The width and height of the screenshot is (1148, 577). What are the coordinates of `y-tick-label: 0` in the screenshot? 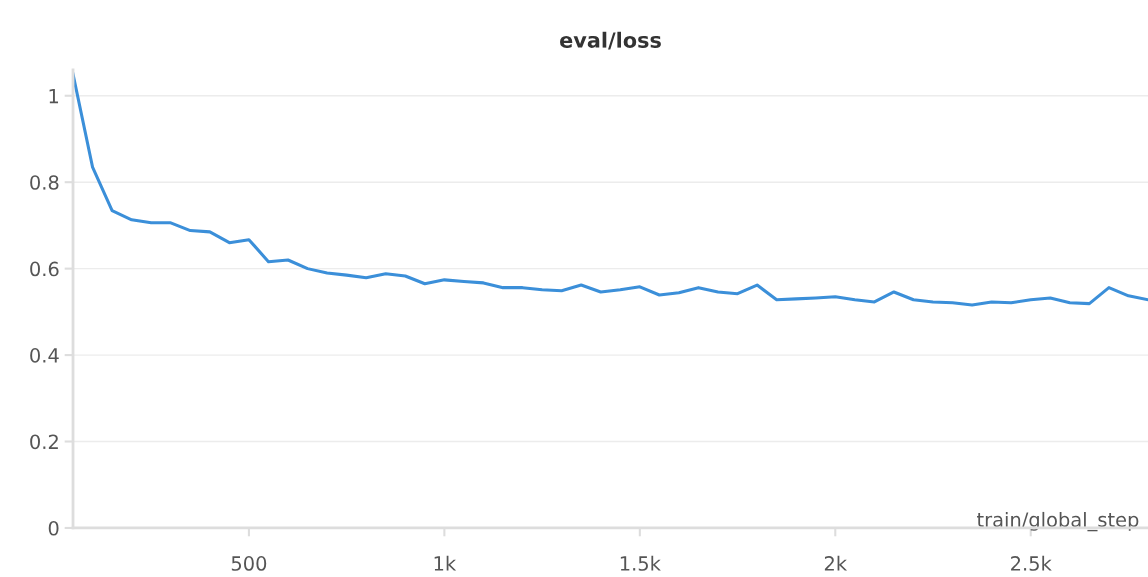 It's located at (53, 528).